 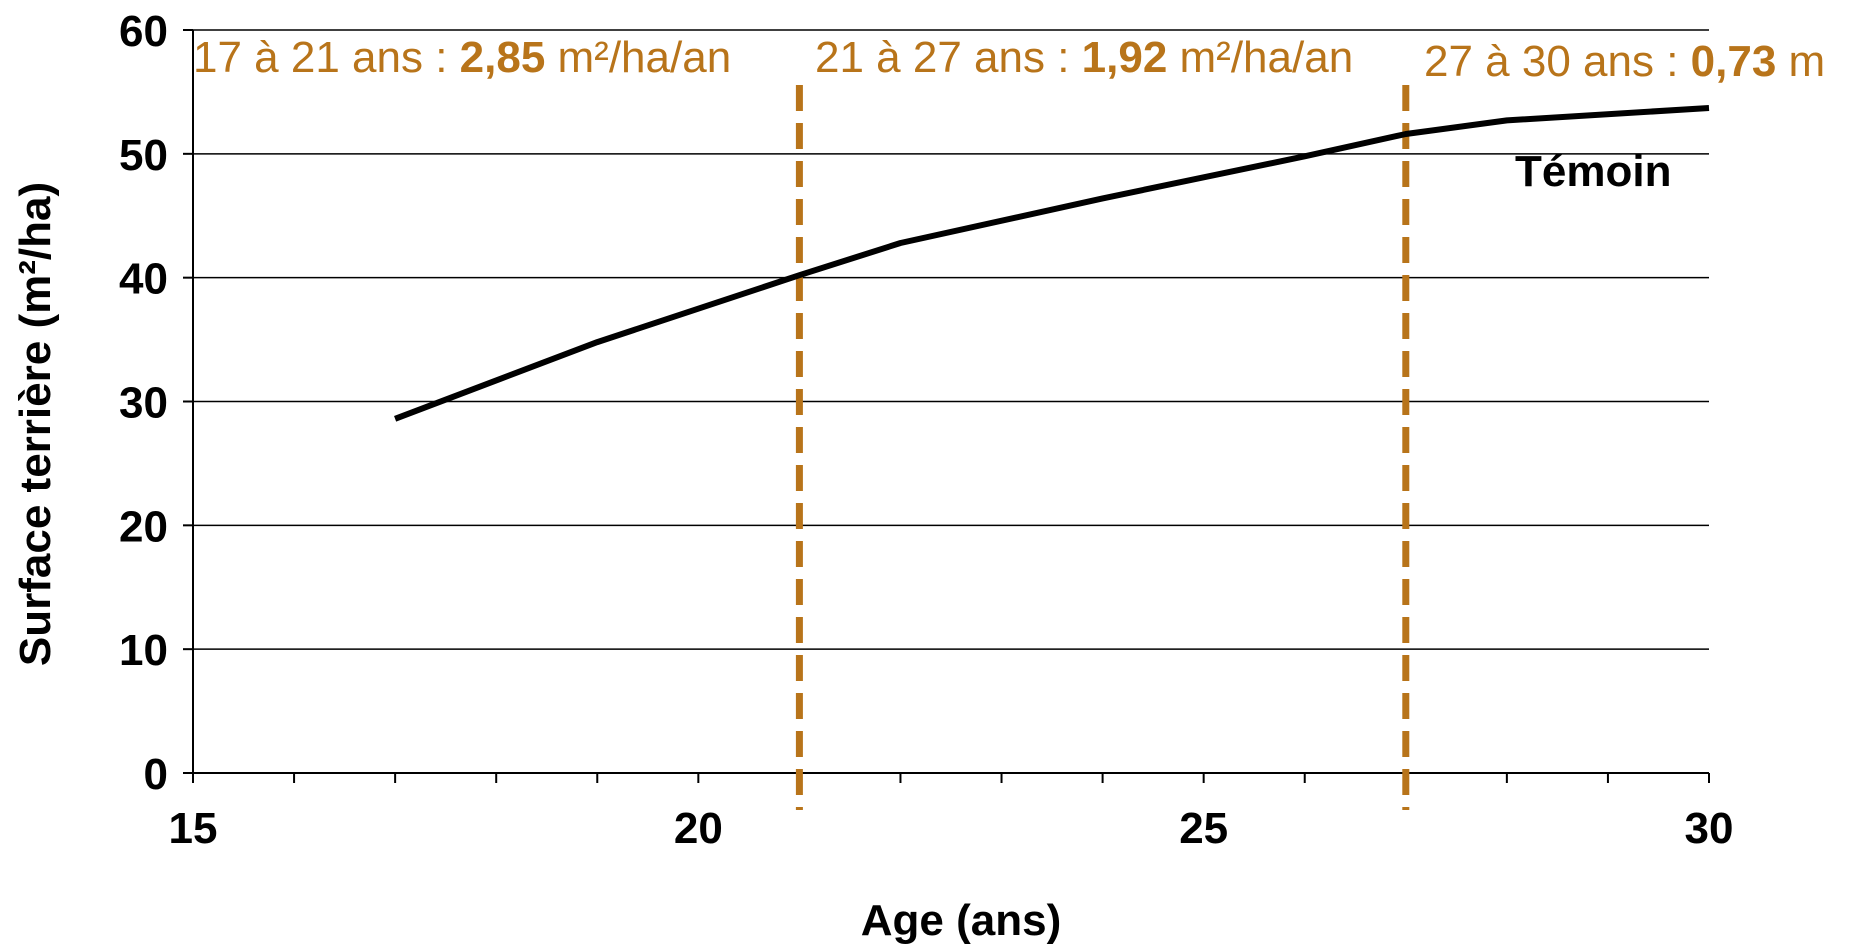 I want to click on period-annotation: 21 à 27 ans : 1,92 m²/ha/an, so click(x=1084, y=57).